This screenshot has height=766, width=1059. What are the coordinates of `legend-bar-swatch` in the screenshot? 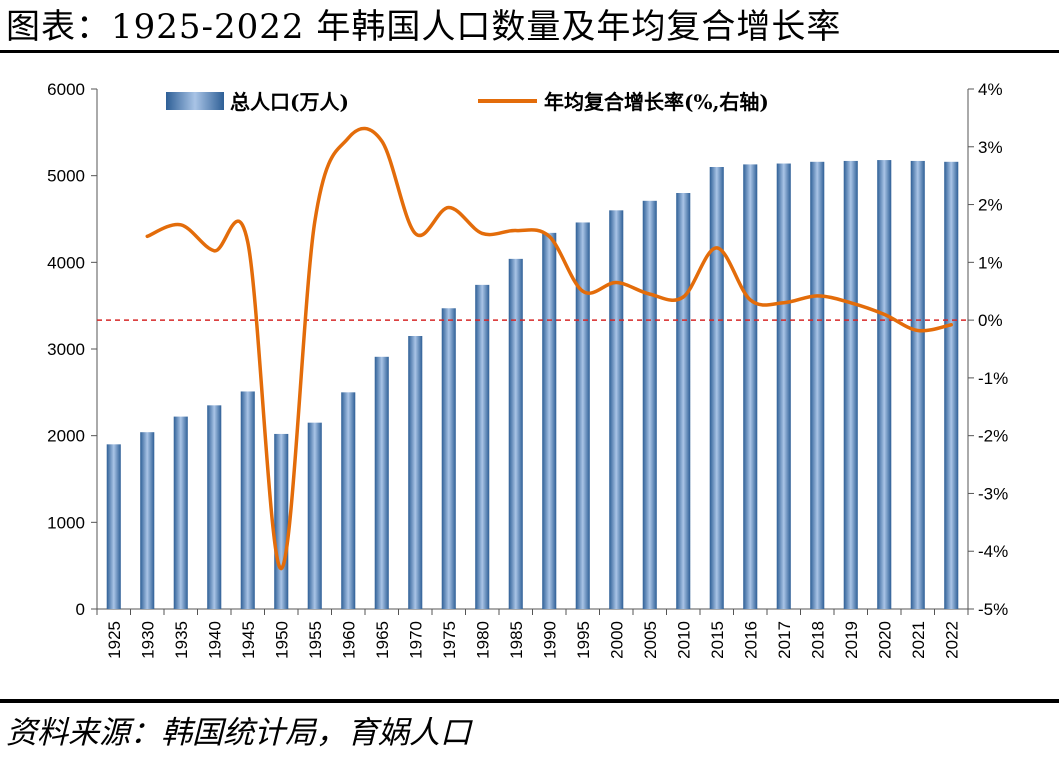 It's located at (195, 101).